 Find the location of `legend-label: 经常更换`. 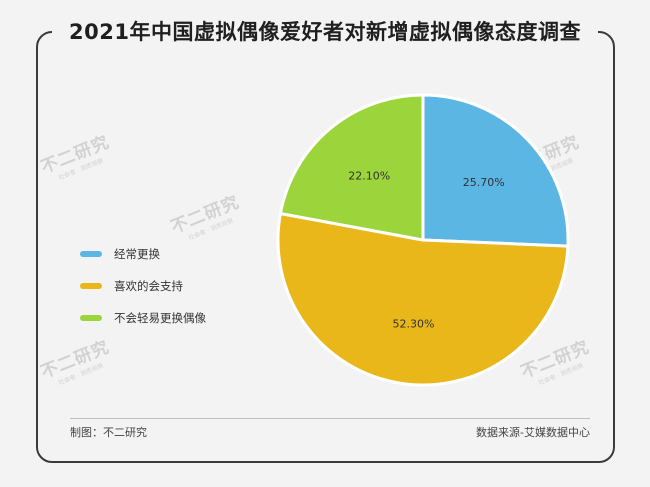

legend-label: 经常更换 is located at coordinates (137, 254).